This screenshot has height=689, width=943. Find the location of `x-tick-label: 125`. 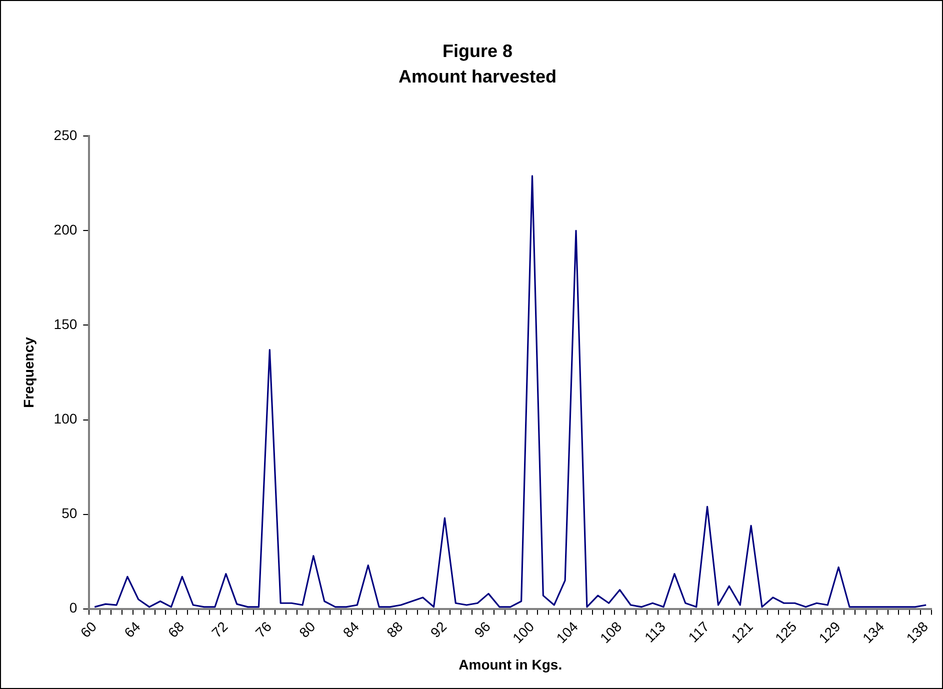

x-tick-label: 125 is located at coordinates (786, 632).